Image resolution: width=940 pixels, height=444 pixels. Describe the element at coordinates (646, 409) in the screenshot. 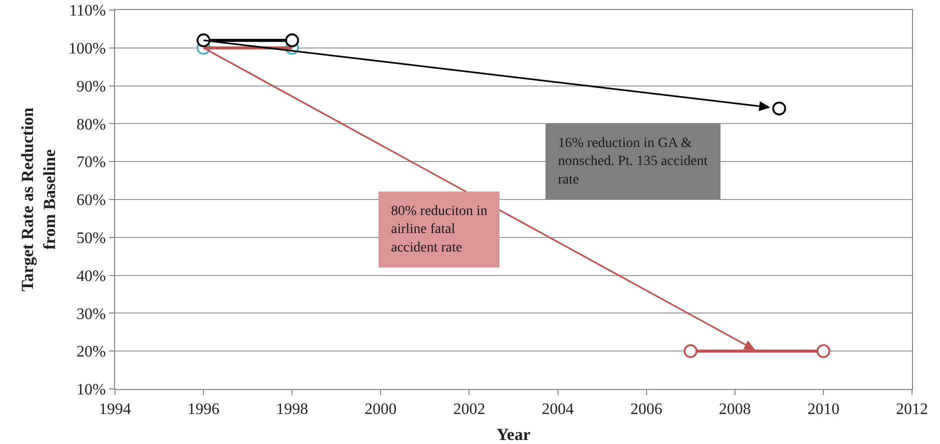

I see `x-tick-label: 2006` at that location.